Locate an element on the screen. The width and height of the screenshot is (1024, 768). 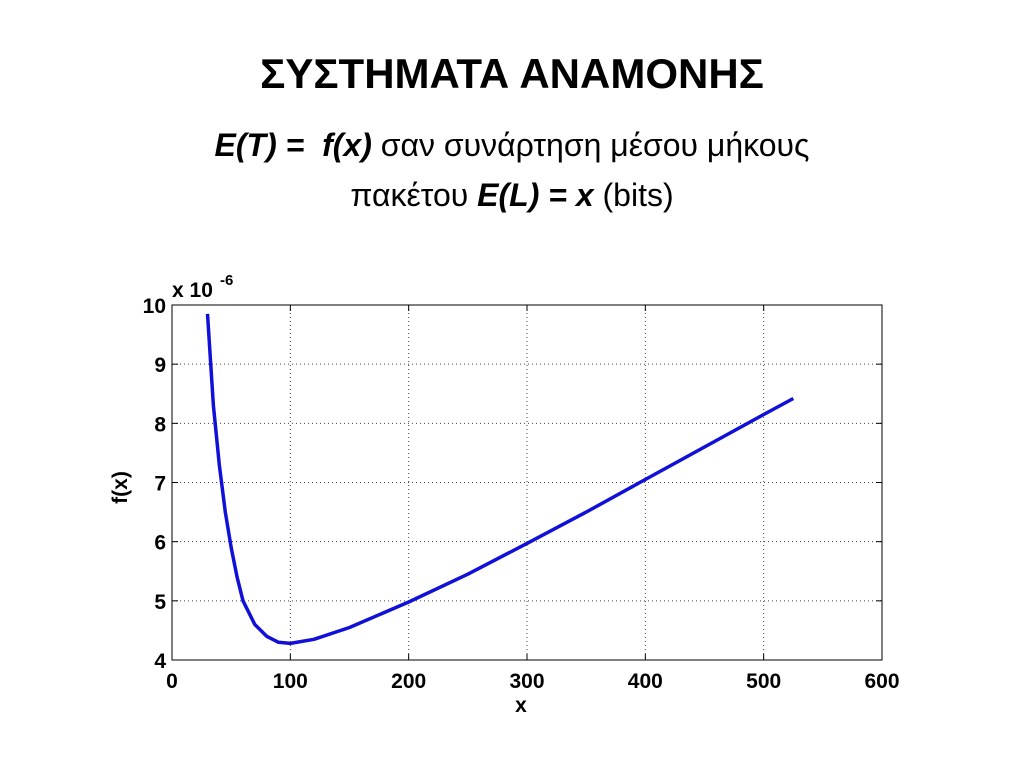
y-tick-label: 9 is located at coordinates (160, 365).